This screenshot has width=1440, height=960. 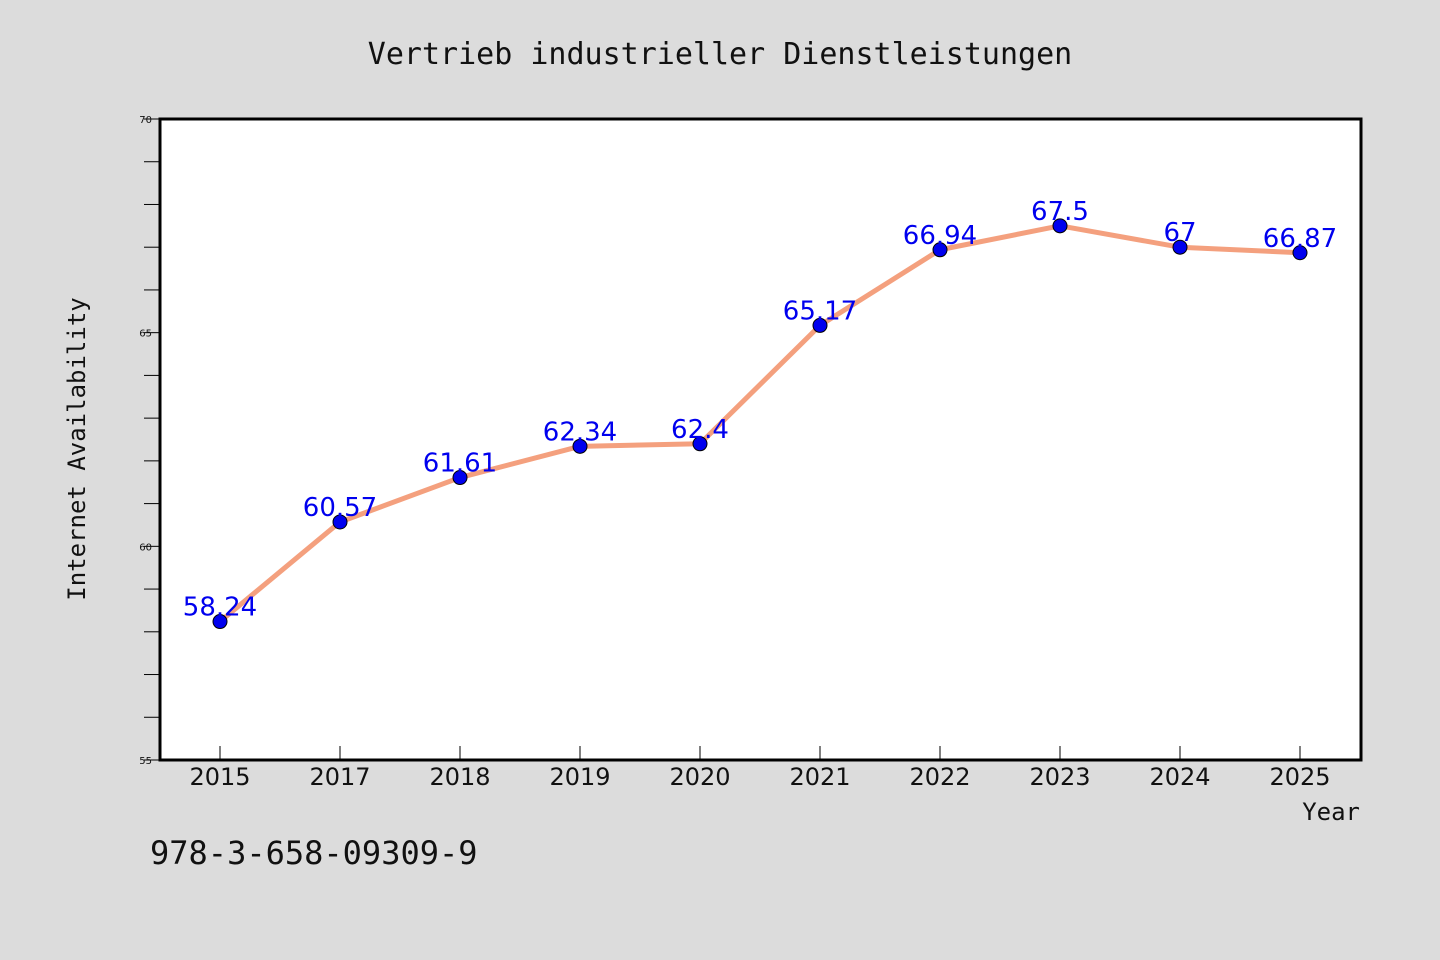 What do you see at coordinates (1060, 212) in the screenshot?
I see `data-label: 67.5` at bounding box center [1060, 212].